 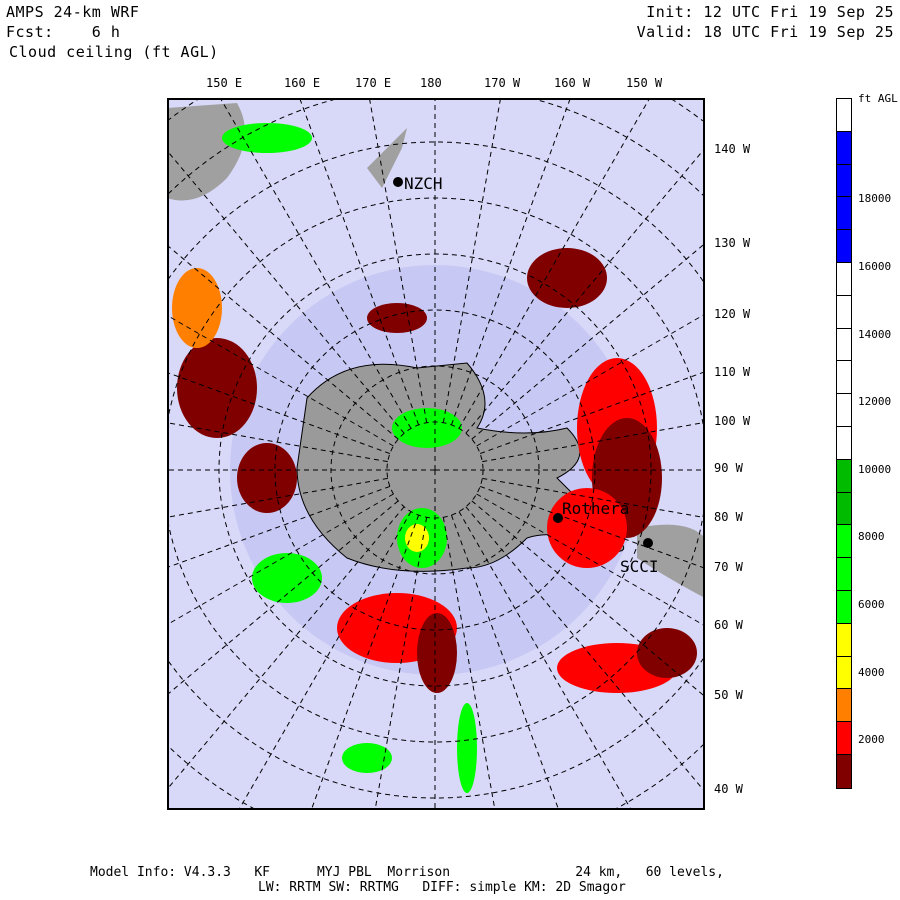 What do you see at coordinates (875, 334) in the screenshot?
I see `colorbar-label: 14000` at bounding box center [875, 334].